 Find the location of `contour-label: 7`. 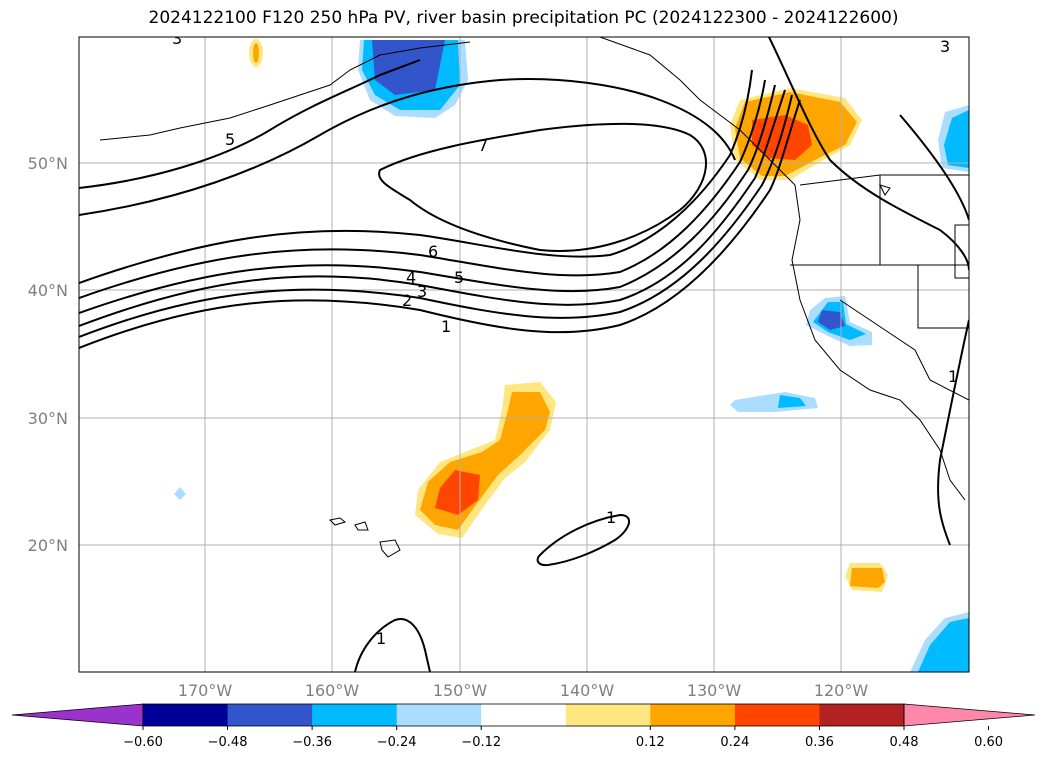

contour-label: 7 is located at coordinates (483, 145).